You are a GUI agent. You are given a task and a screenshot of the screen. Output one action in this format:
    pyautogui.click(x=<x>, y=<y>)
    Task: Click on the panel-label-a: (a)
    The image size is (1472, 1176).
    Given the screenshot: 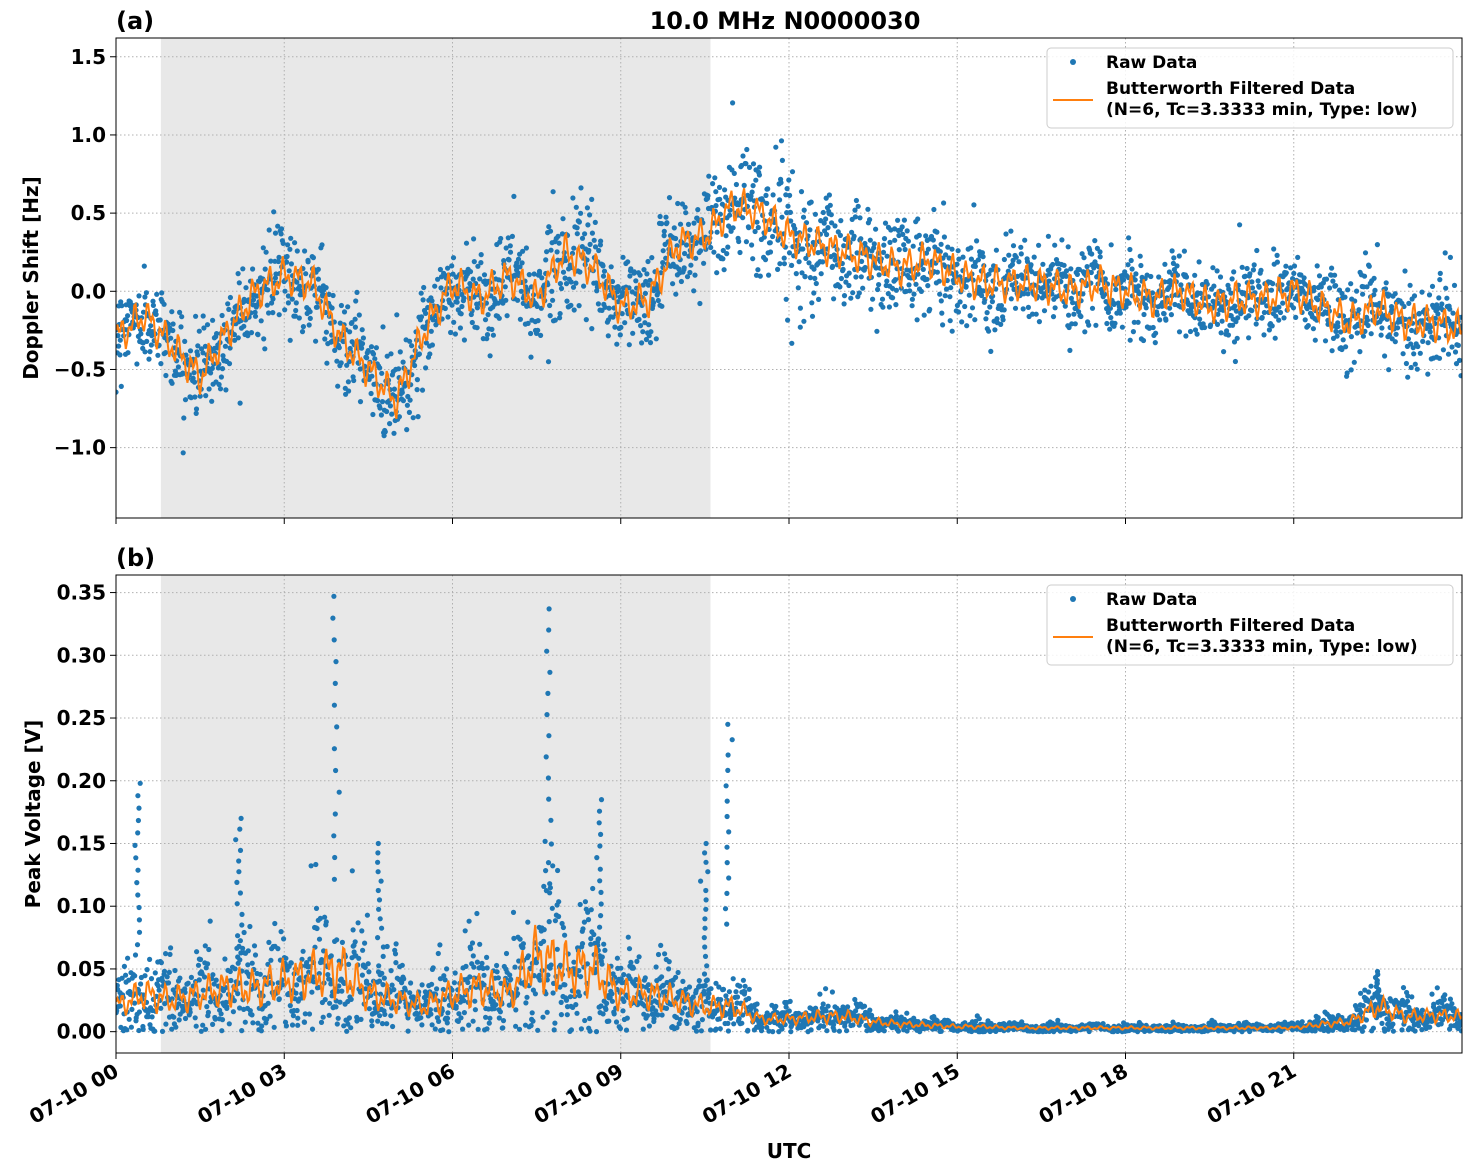 What is the action you would take?
    pyautogui.click(x=135, y=21)
    